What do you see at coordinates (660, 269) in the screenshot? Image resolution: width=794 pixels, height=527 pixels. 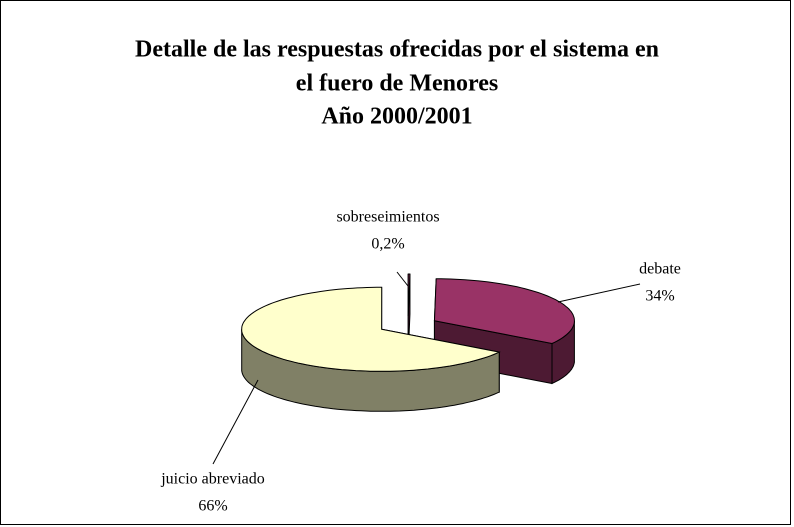 I see `data-label: debate` at bounding box center [660, 269].